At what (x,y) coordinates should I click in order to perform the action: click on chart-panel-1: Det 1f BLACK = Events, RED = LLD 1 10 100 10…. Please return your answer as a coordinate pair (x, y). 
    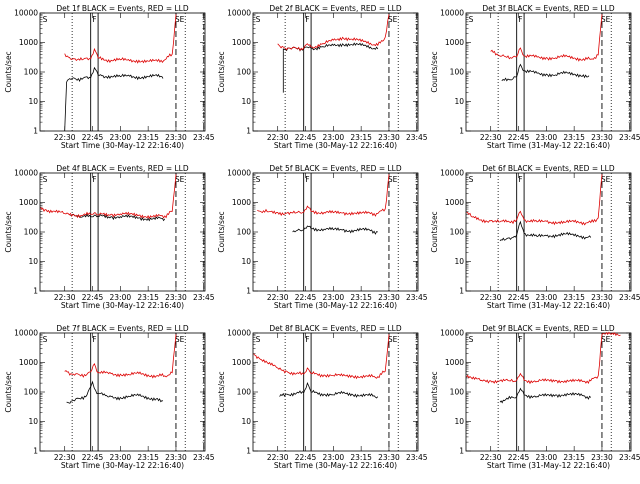
    Looking at the image, I should click on (109, 77).